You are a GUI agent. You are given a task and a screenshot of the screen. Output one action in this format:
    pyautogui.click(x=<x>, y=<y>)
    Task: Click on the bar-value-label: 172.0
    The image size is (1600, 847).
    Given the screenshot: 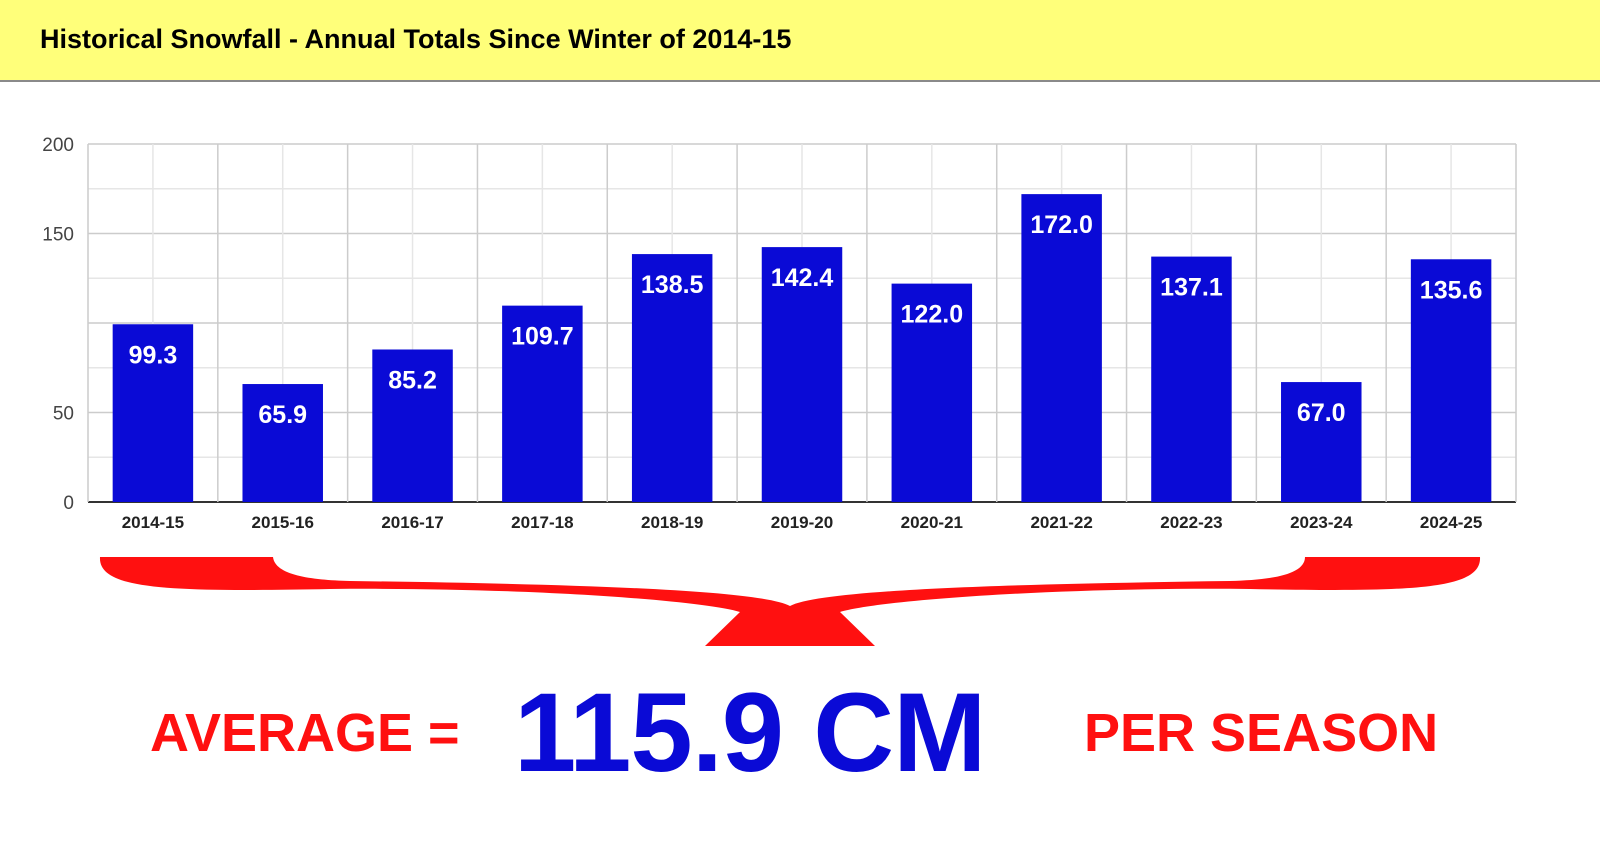 What is the action you would take?
    pyautogui.click(x=1061, y=225)
    